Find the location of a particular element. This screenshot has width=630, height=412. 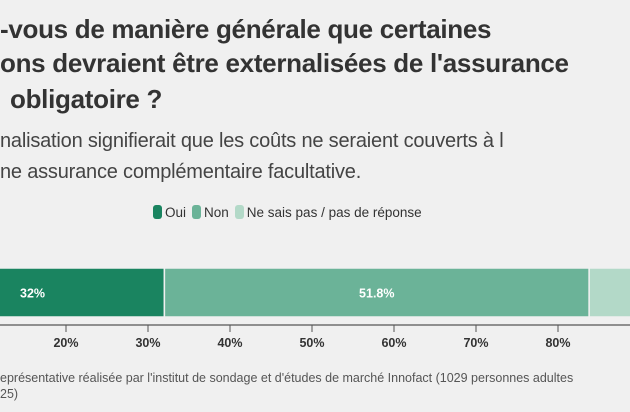

legend-label: Ne sais pas / pas de réponse is located at coordinates (334, 212).